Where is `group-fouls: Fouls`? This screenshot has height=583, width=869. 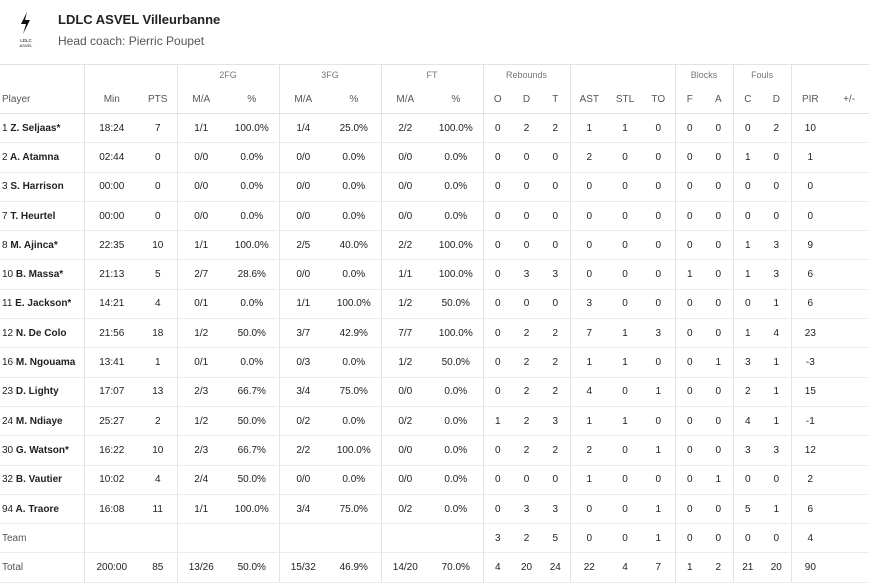
group-fouls: Fouls is located at coordinates (762, 74).